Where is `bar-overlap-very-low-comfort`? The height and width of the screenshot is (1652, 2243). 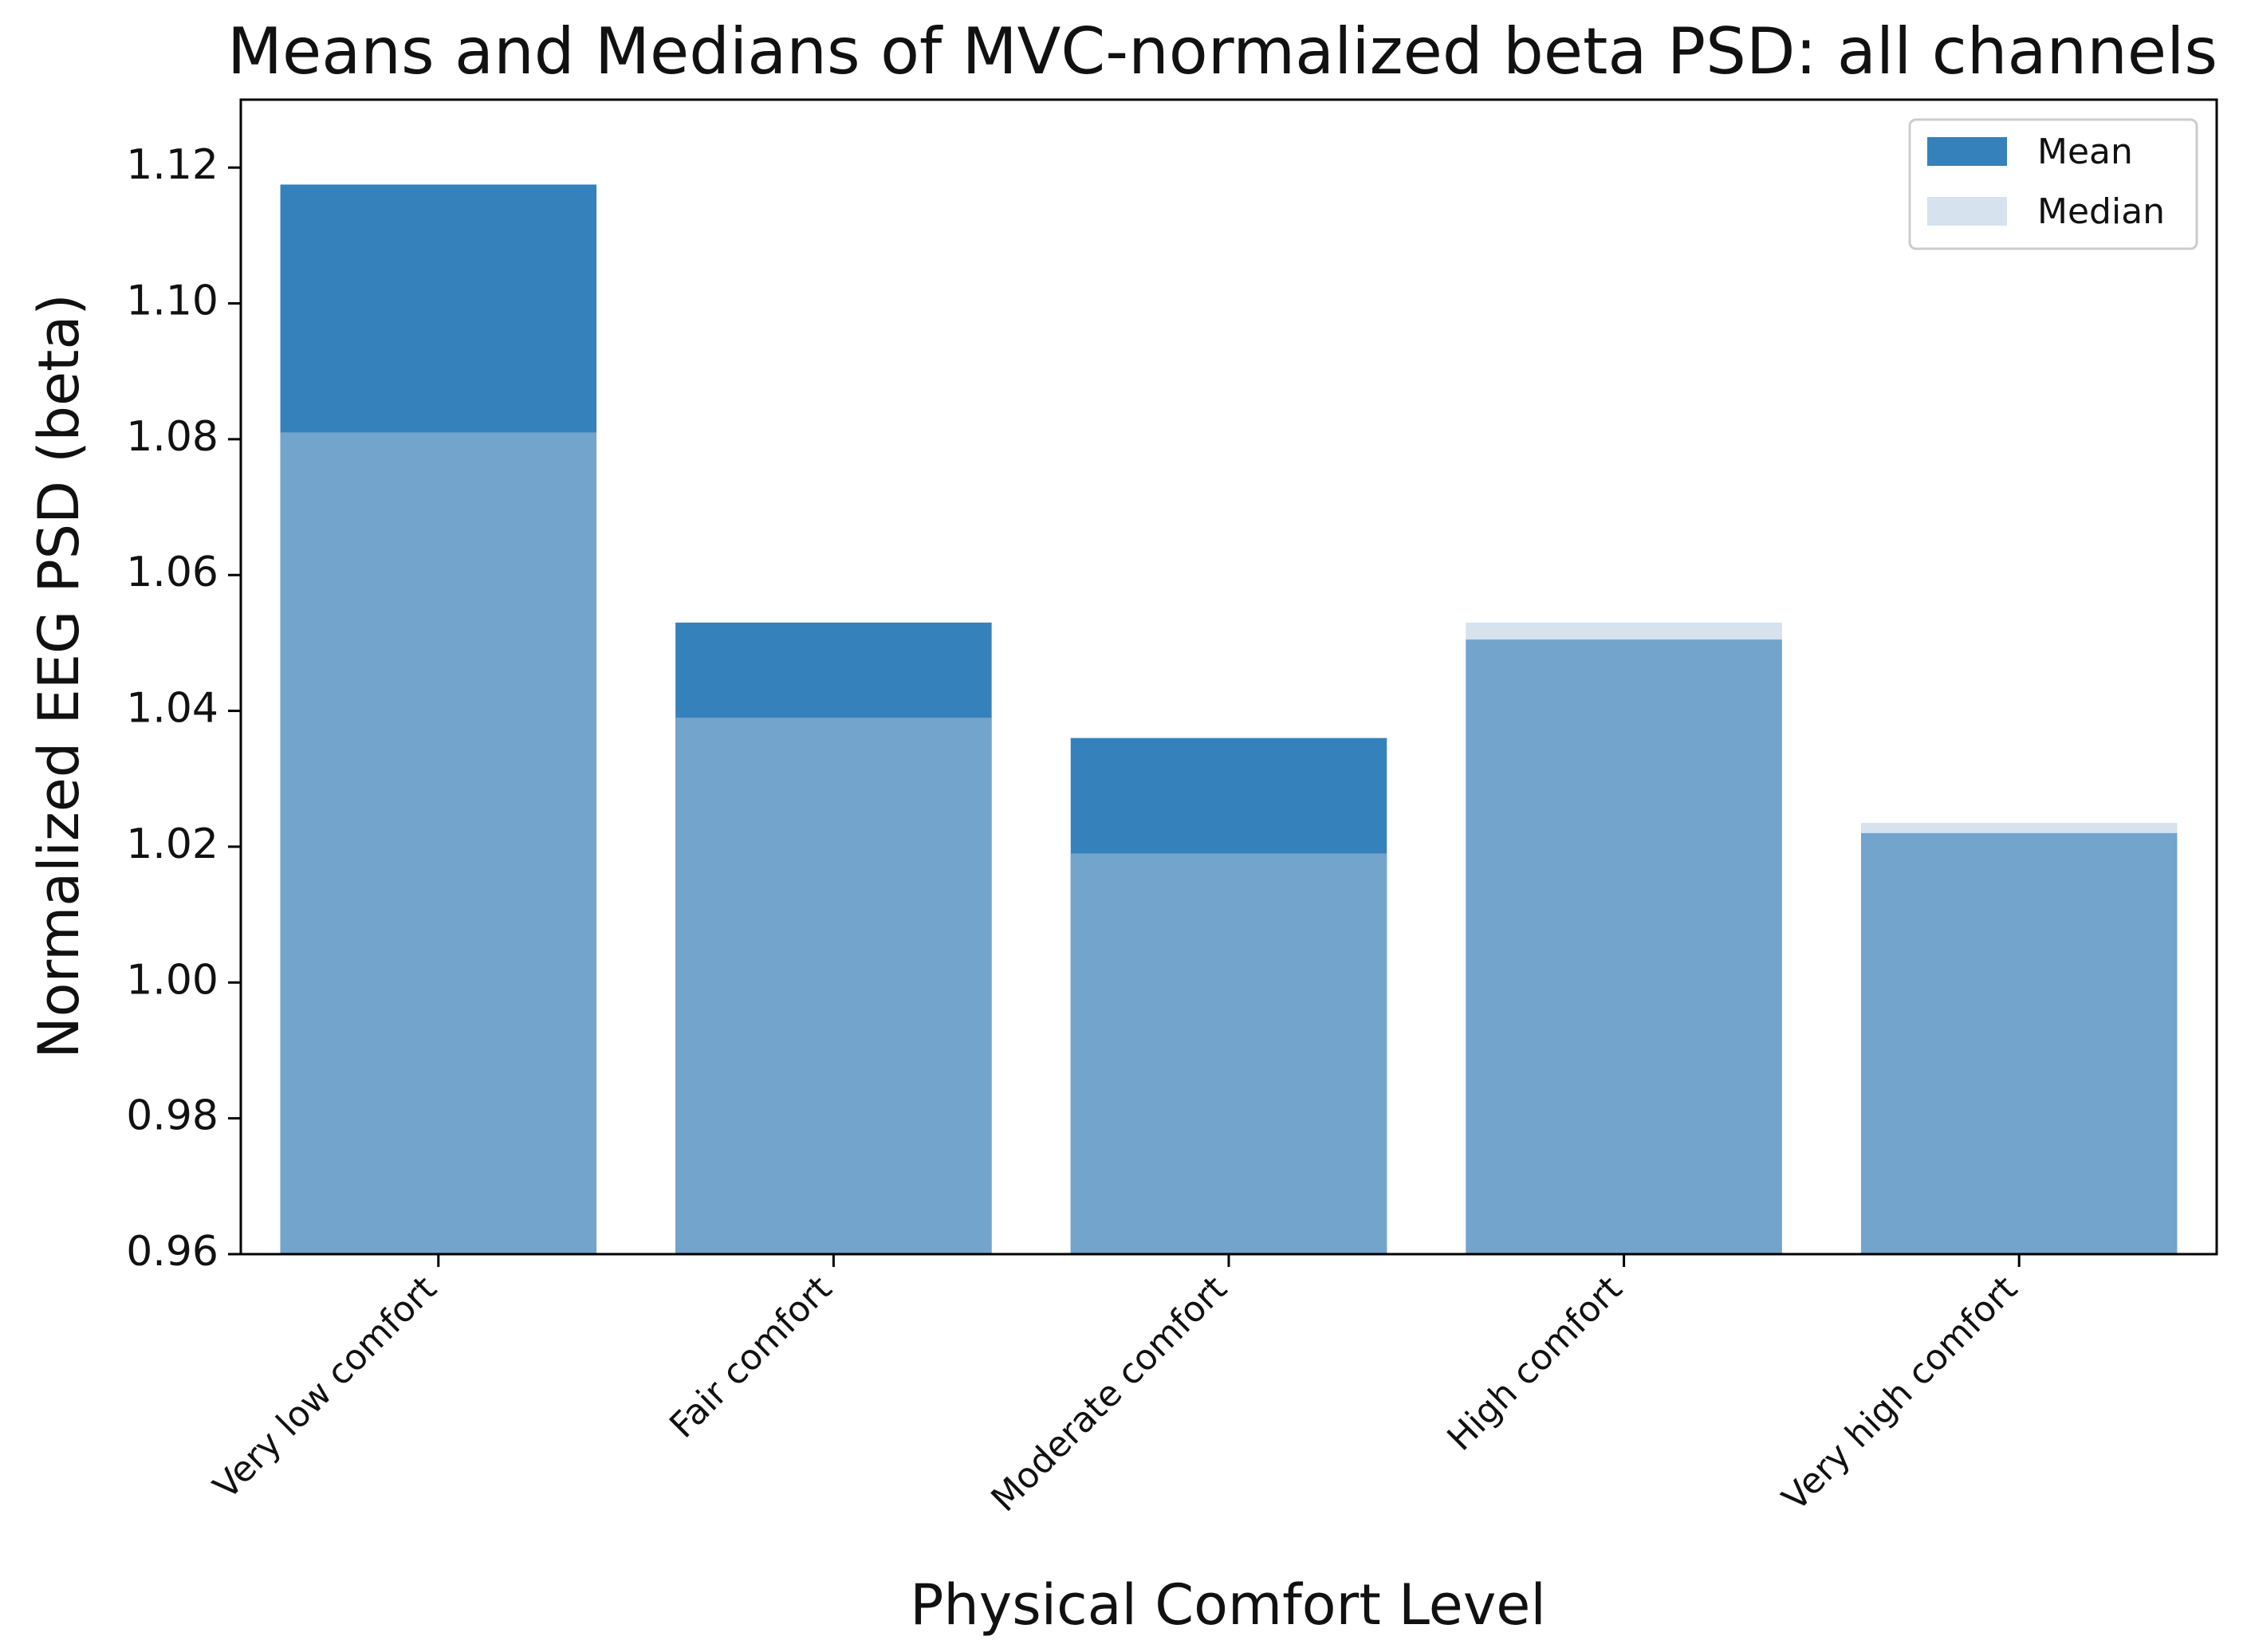
bar-overlap-very-low-comfort is located at coordinates (438, 843).